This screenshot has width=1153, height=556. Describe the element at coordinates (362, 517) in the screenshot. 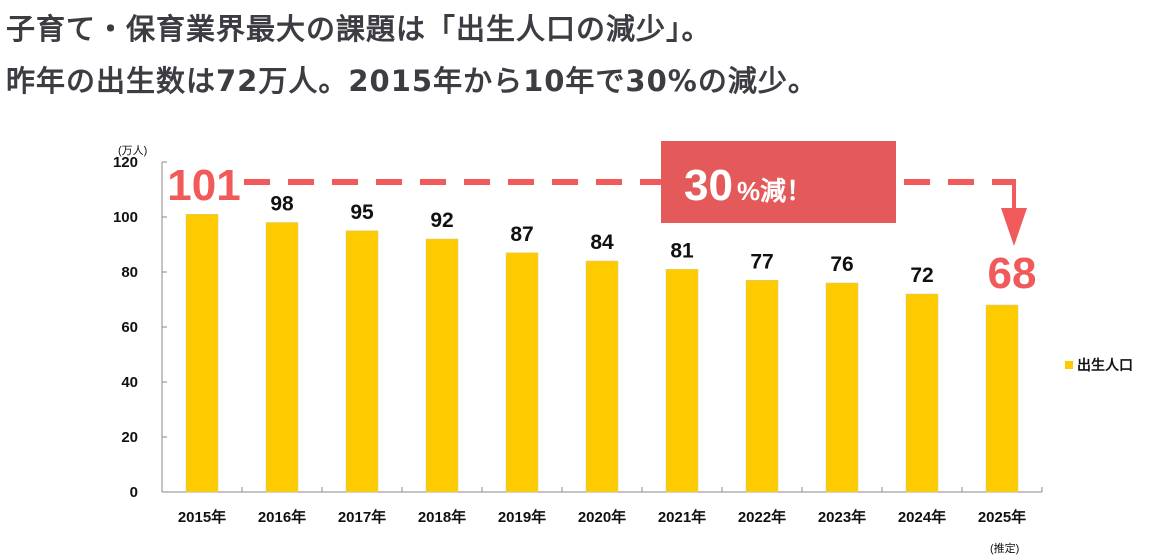

I see `x-category-label: 2017年` at that location.